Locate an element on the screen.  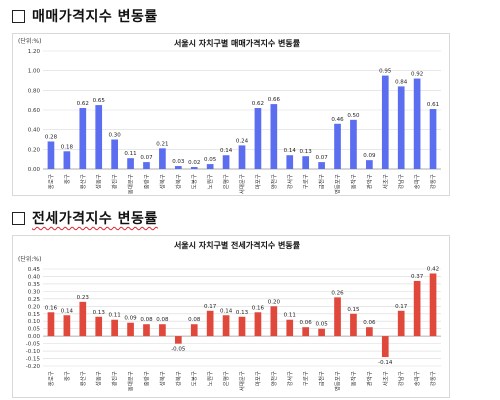
sale-x-tick-label: 도봉구 is located at coordinates (194, 181).